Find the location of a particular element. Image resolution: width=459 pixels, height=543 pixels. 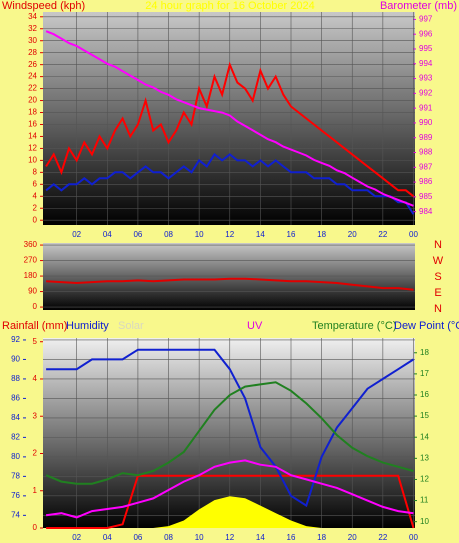

y2-tick-label: 990 is located at coordinates (426, 122).